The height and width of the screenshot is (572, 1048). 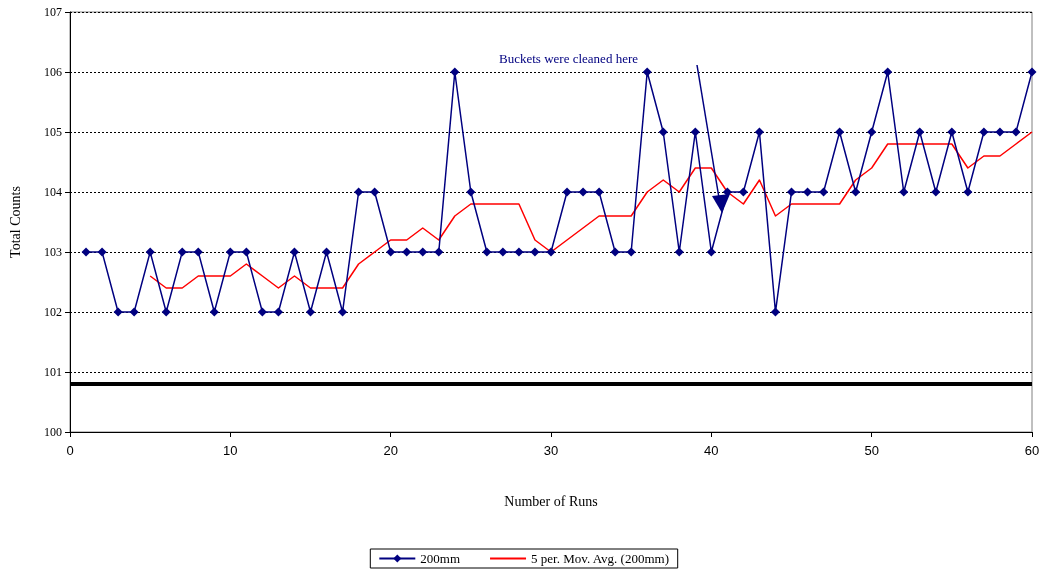 What do you see at coordinates (53, 132) in the screenshot?
I see `y-tick-label: 10⁵` at bounding box center [53, 132].